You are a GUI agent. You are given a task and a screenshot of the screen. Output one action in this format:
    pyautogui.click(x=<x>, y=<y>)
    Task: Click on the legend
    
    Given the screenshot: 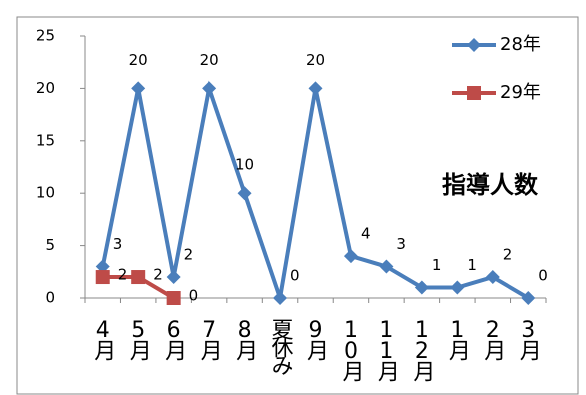 What is the action you would take?
    pyautogui.click(x=501, y=68)
    